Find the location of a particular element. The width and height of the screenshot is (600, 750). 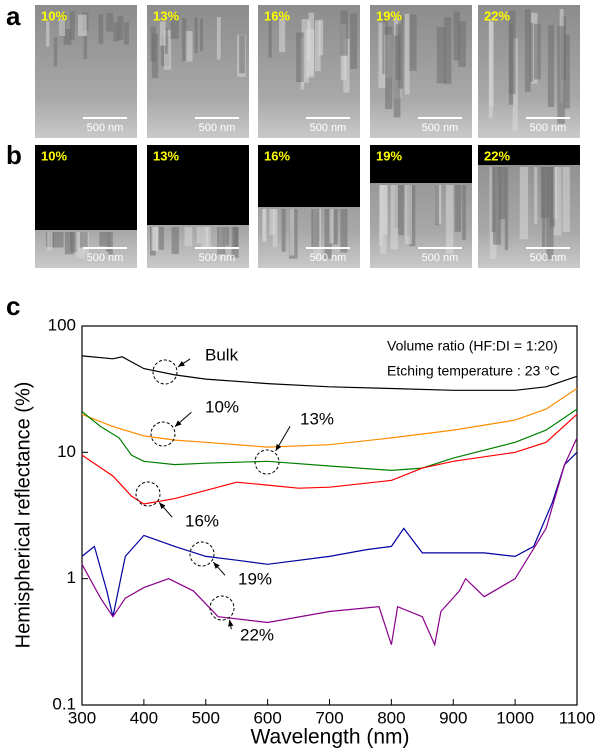

y-axis-label: Hemispherical reflectance (%) is located at coordinates (23, 515).